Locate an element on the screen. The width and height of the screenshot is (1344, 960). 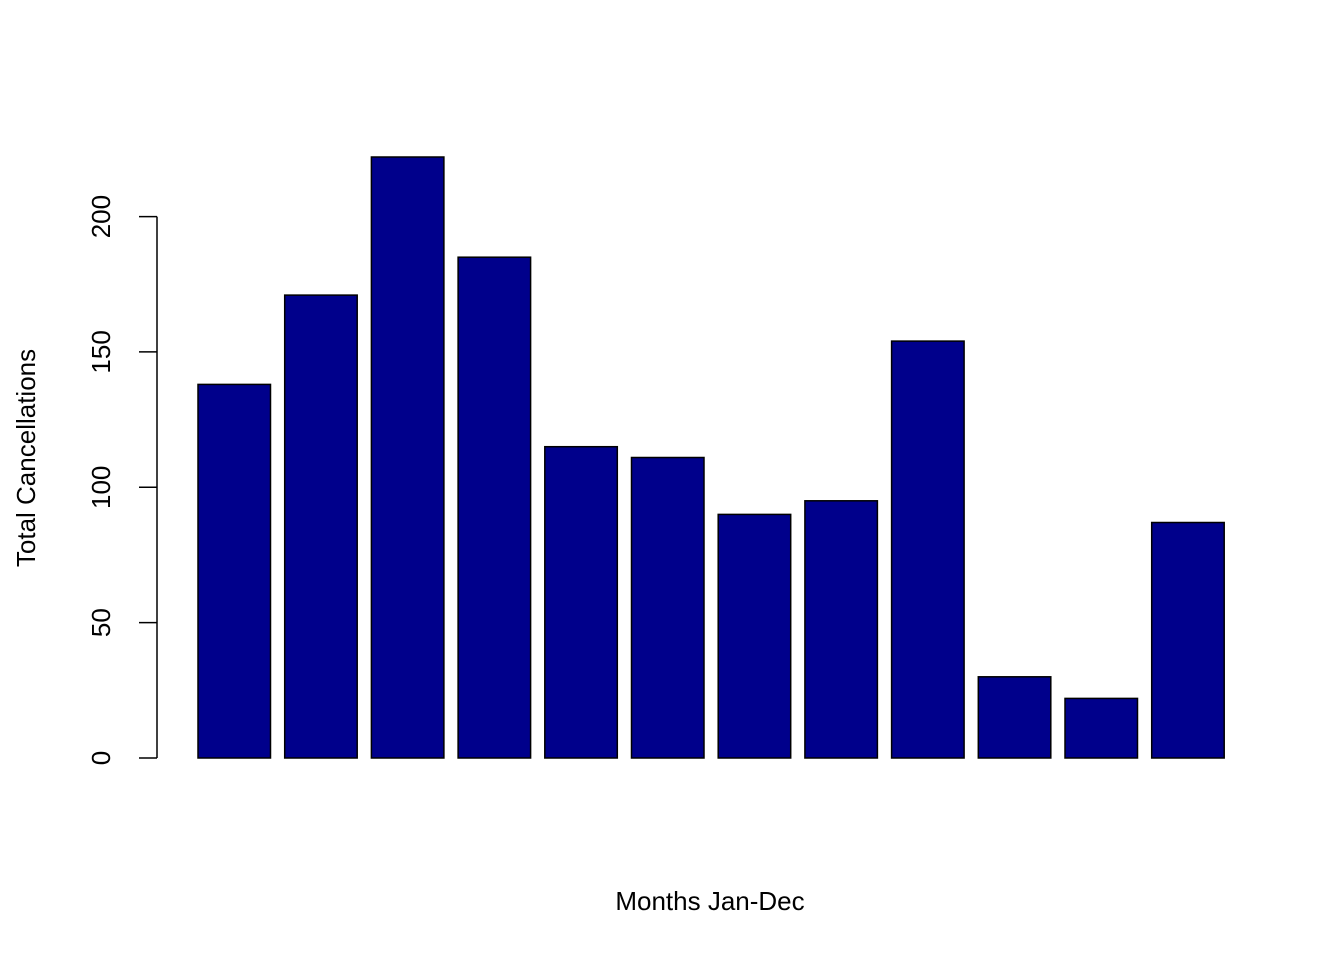
y-tick-label-150: 150 is located at coordinates (101, 351).